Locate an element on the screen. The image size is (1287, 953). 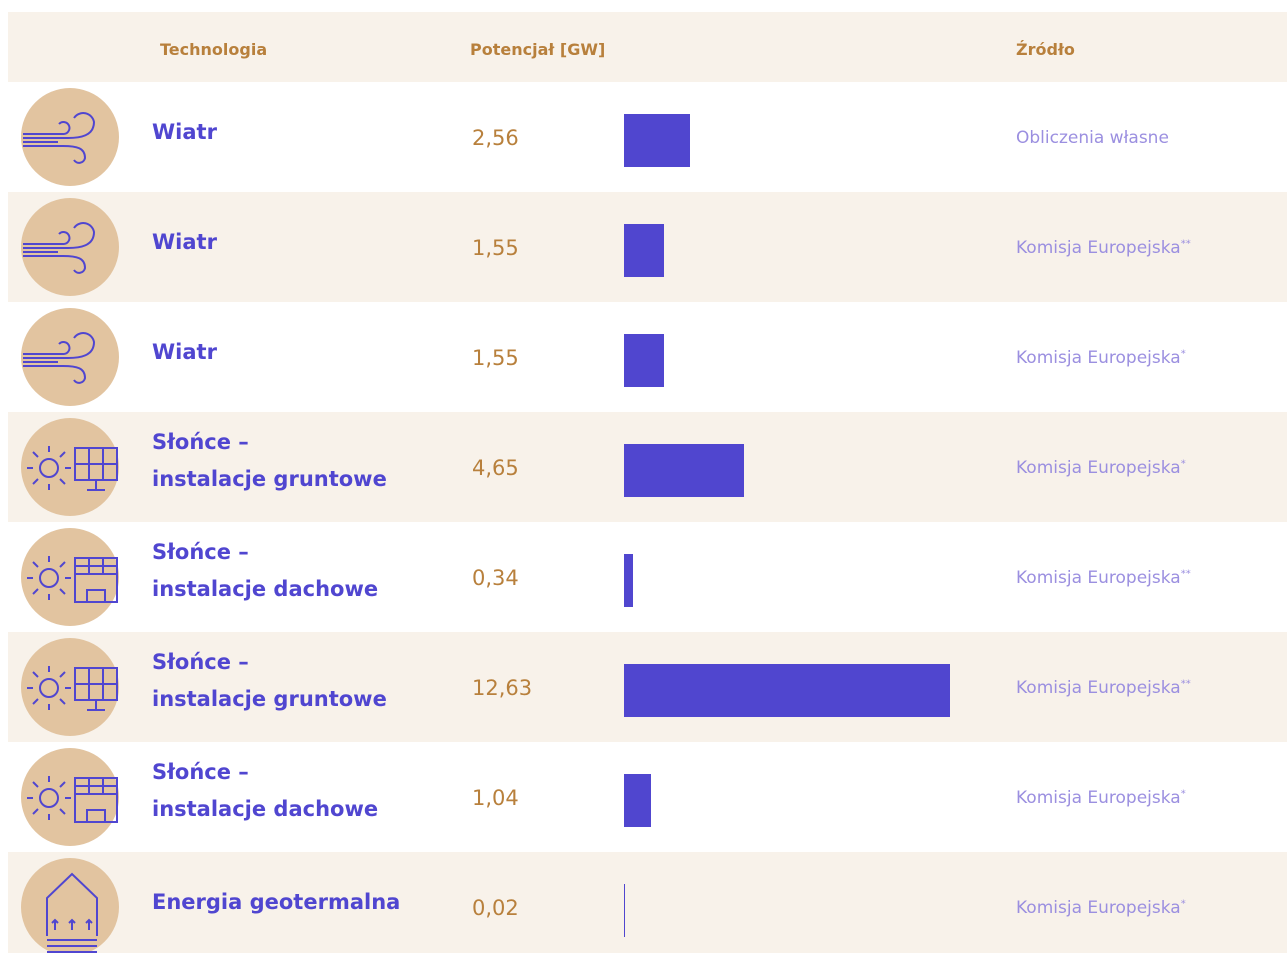
header-source: Źródło is located at coordinates (1045, 49).